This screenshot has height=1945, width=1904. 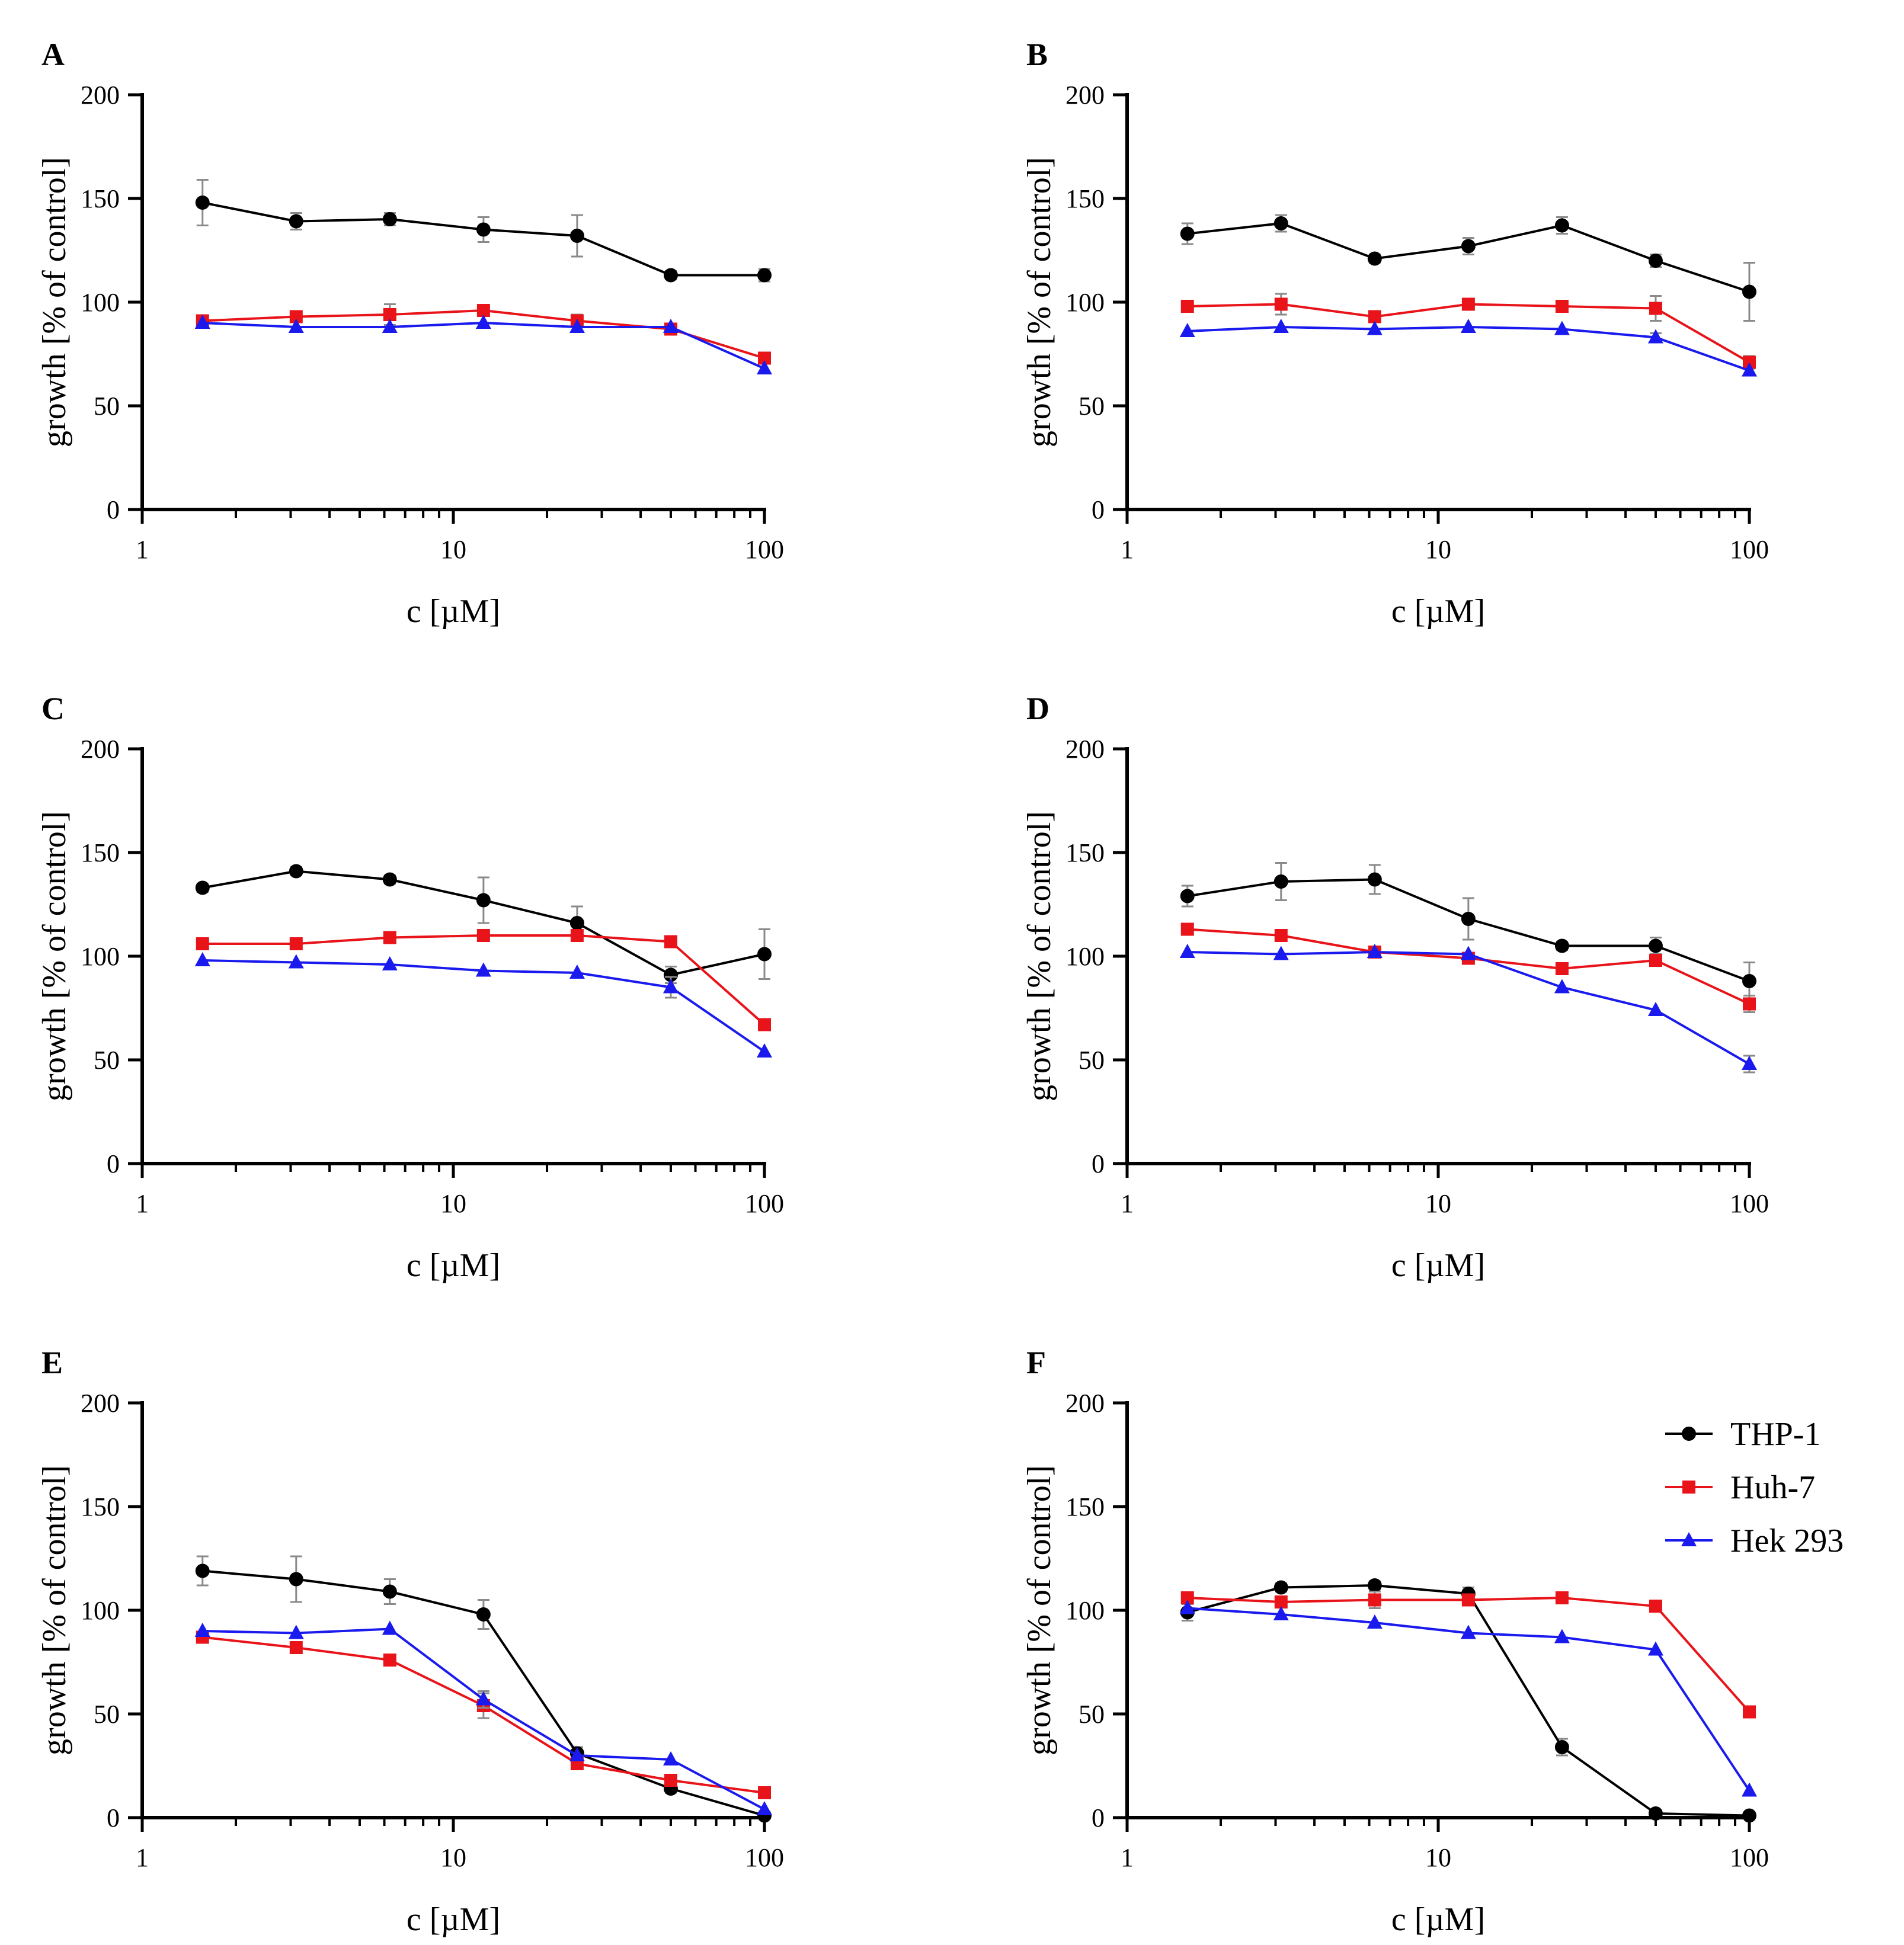 What do you see at coordinates (53, 709) in the screenshot?
I see `panel-label: C` at bounding box center [53, 709].